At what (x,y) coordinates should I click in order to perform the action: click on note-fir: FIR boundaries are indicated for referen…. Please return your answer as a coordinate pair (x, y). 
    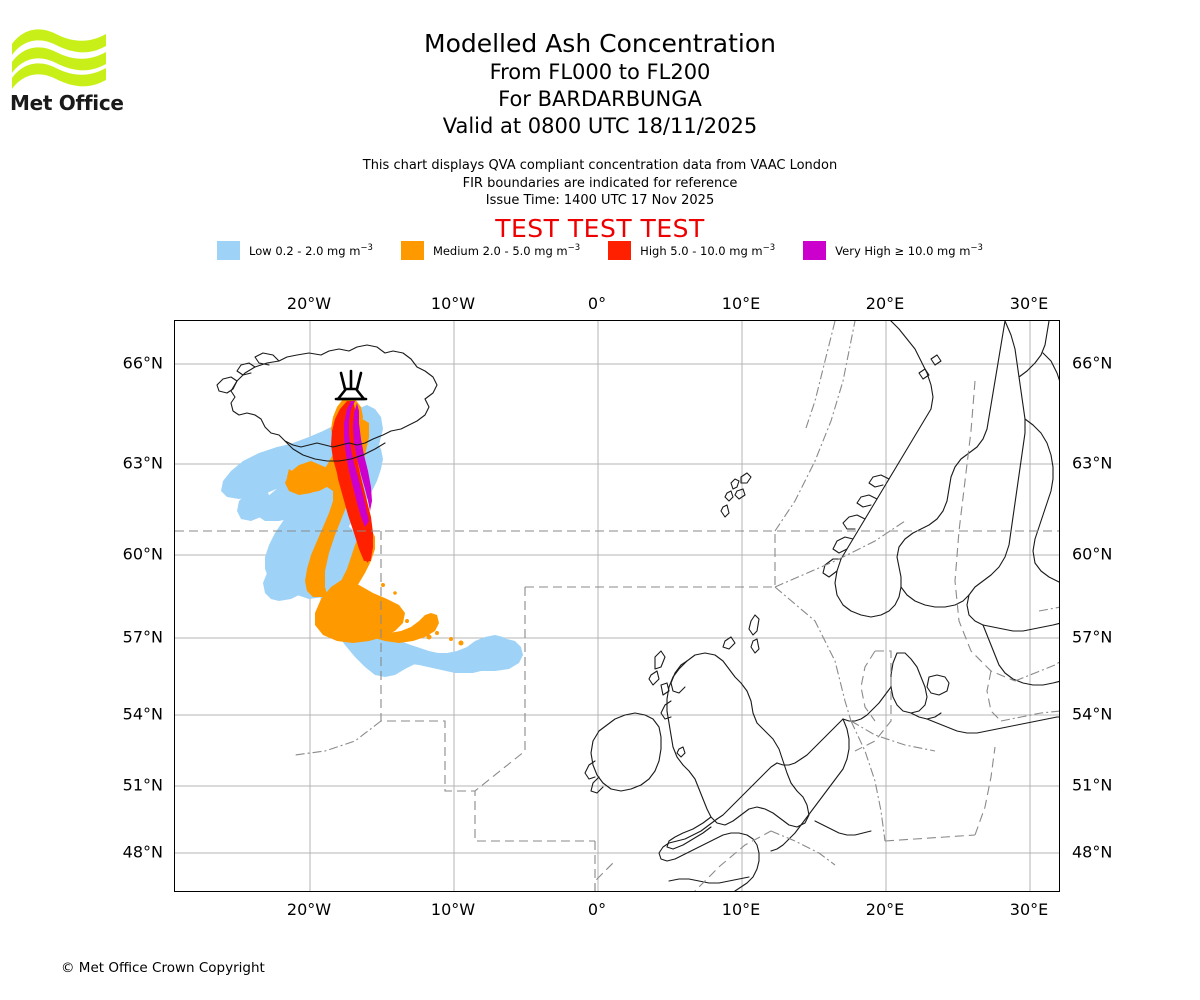
    Looking at the image, I should click on (600, 183).